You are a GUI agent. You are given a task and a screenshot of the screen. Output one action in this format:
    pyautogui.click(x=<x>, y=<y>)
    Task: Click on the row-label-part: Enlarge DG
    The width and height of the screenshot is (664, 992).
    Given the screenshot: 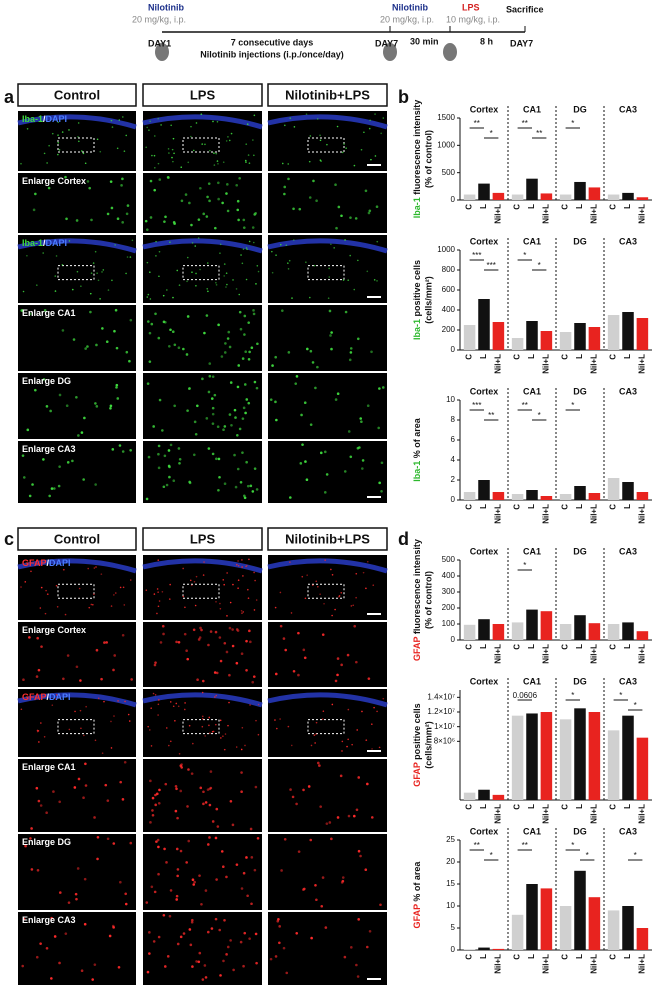 What is the action you would take?
    pyautogui.click(x=46, y=381)
    